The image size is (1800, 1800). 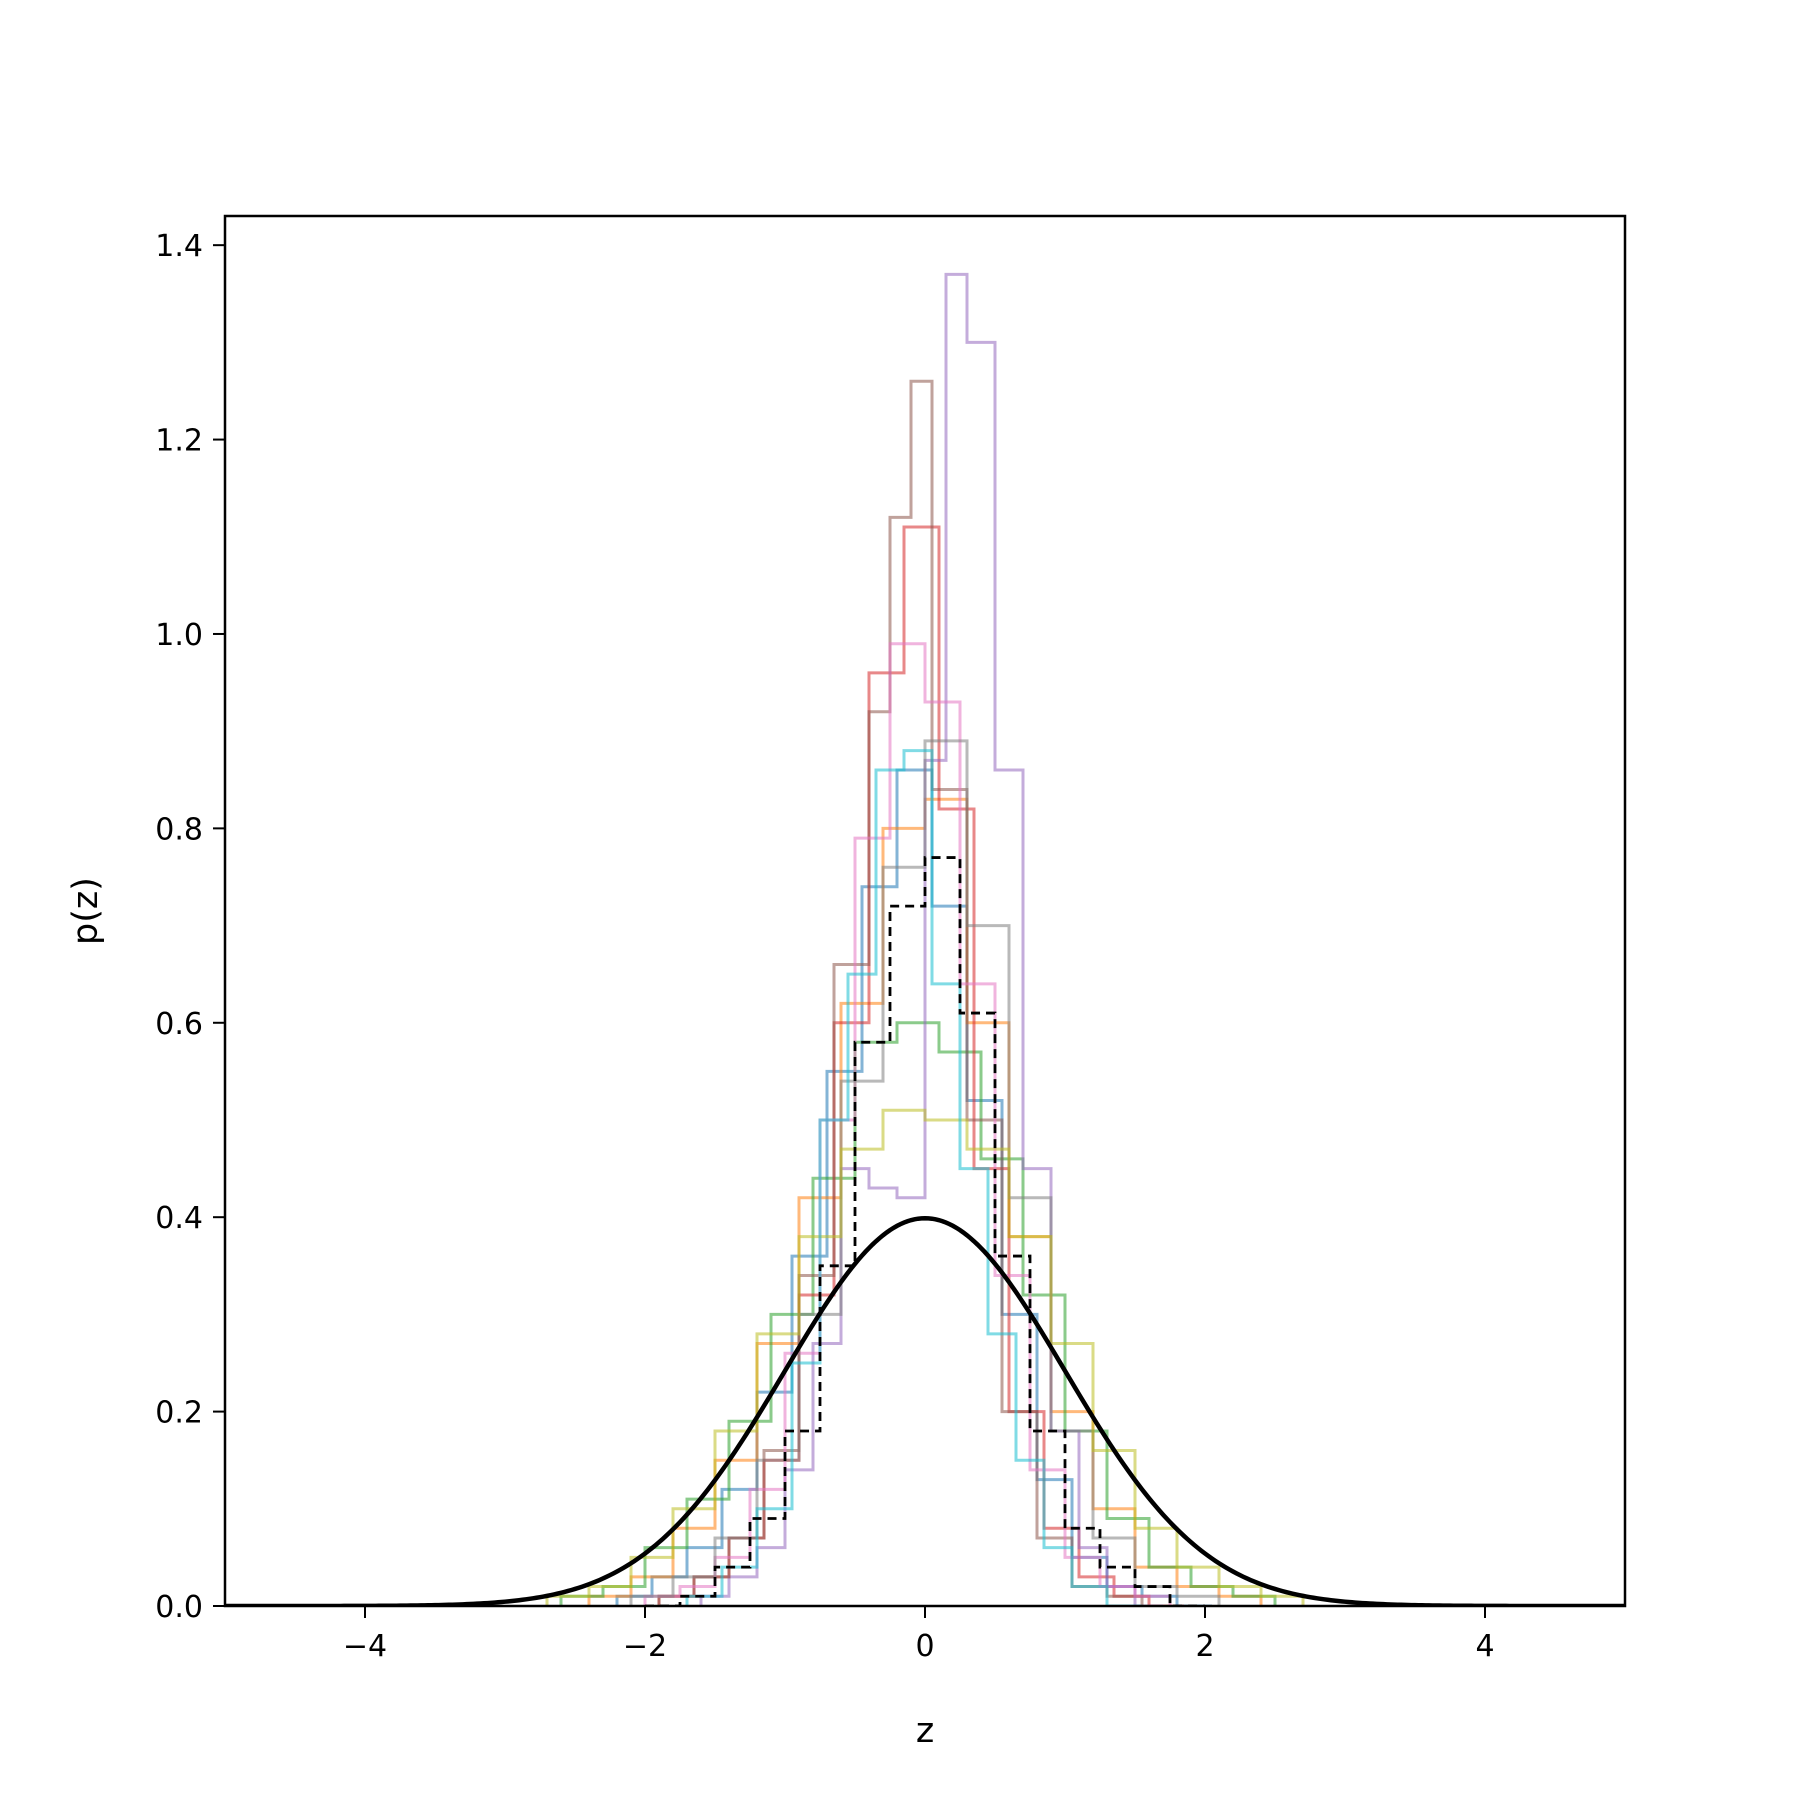 What do you see at coordinates (179, 246) in the screenshot?
I see `y-tick-label: 1.4` at bounding box center [179, 246].